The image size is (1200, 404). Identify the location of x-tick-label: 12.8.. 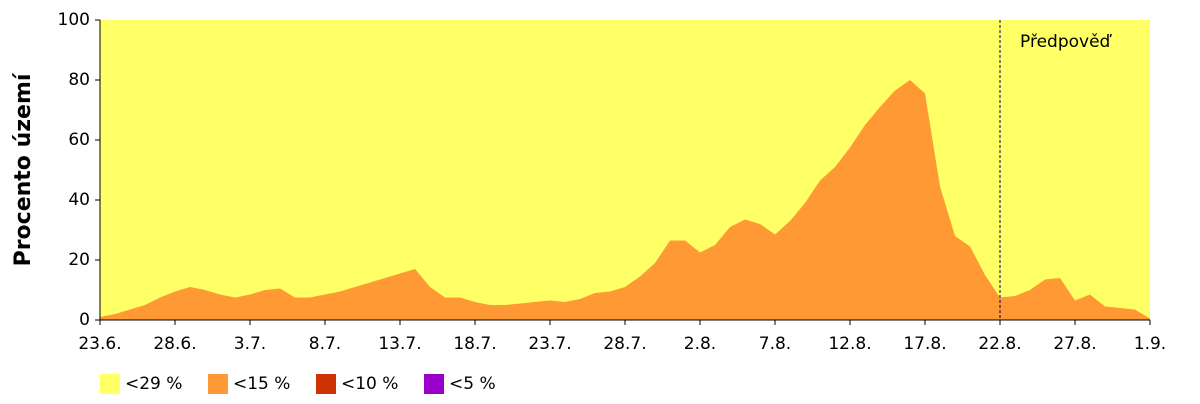
(849, 344).